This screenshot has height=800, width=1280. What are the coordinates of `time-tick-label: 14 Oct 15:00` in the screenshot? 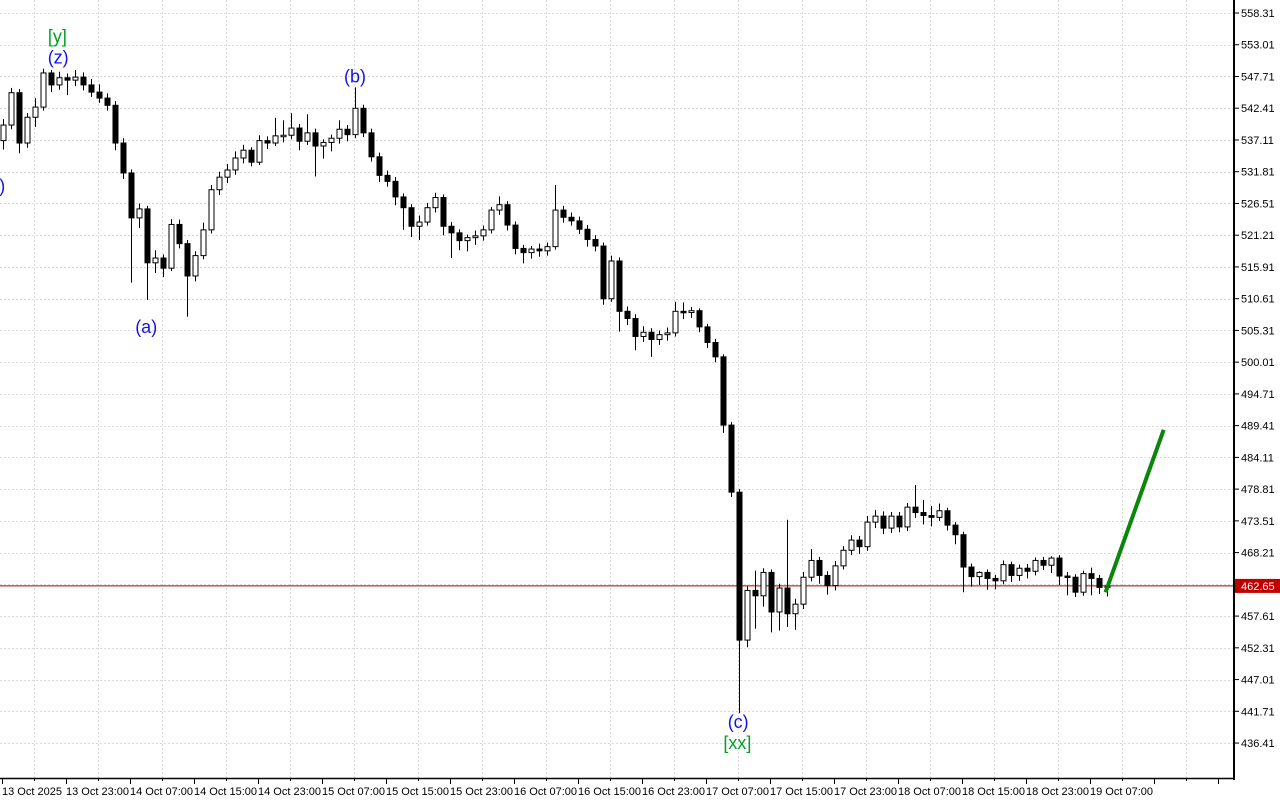 It's located at (225, 792).